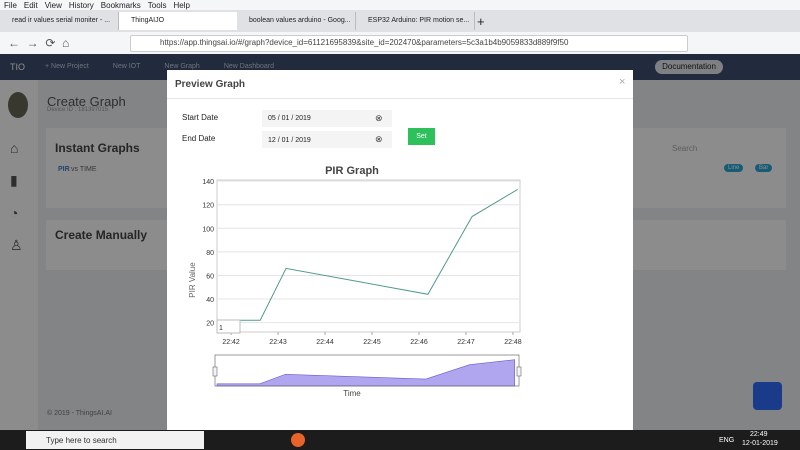  Describe the element at coordinates (39, 43) in the screenshot. I see `nav-buttons: ← → ⟳ ⌂` at that location.